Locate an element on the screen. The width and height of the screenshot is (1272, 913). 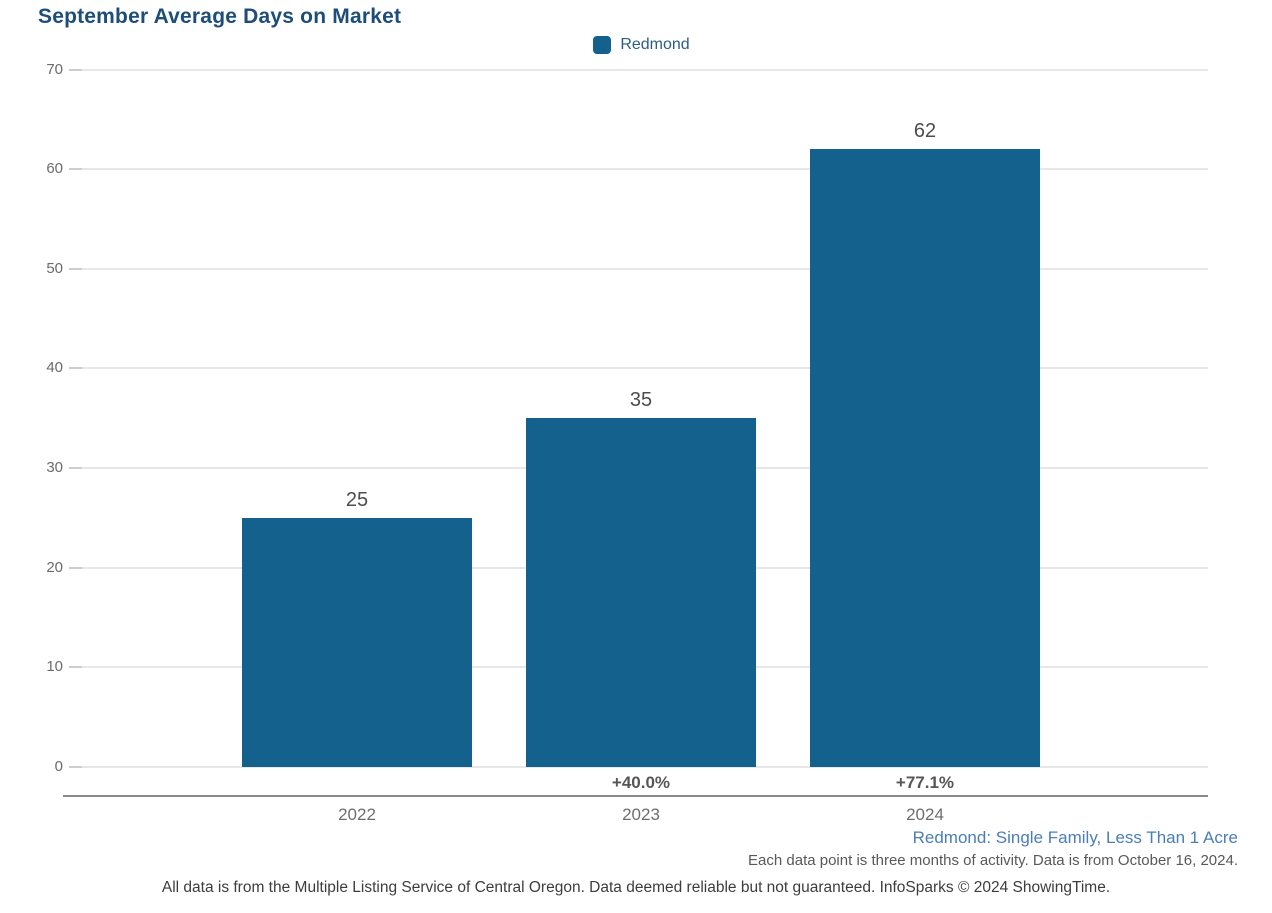
legend-swatch-icon is located at coordinates (602, 45).